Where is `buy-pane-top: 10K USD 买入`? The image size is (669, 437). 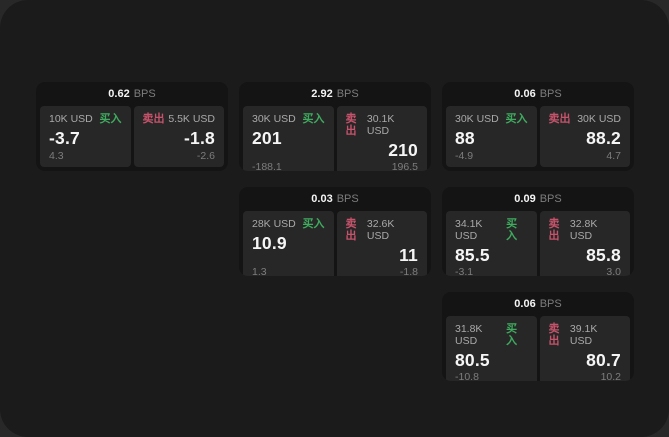 buy-pane-top: 10K USD 买入 is located at coordinates (85, 119).